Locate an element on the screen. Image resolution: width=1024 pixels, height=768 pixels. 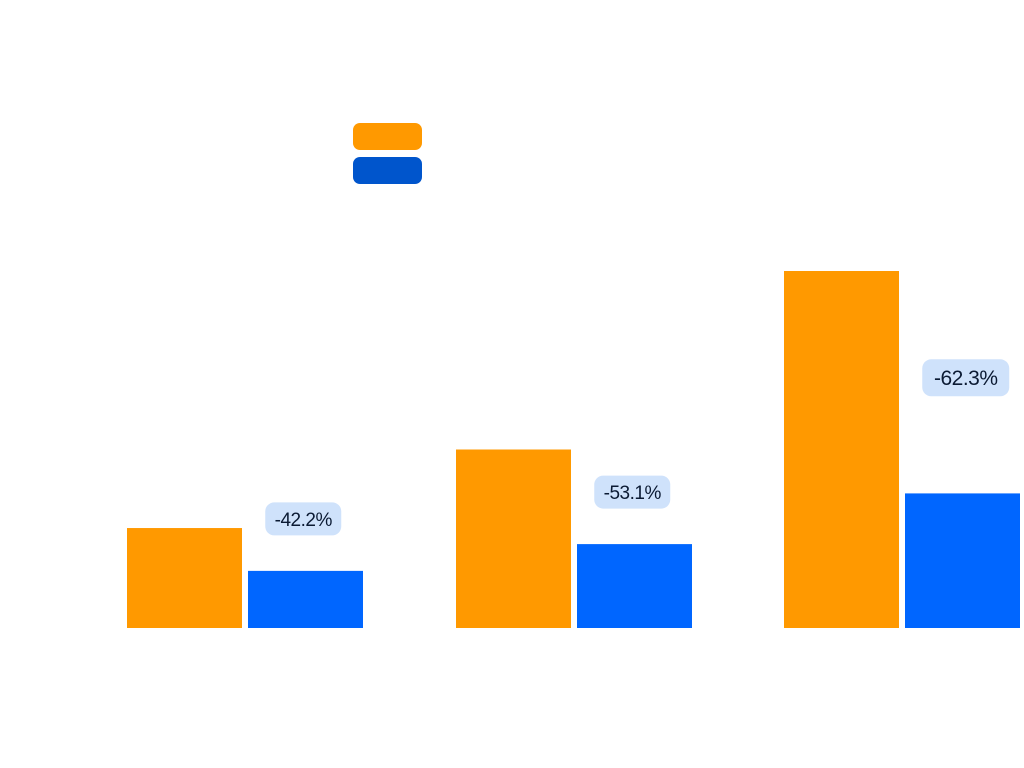
change-badge-label: -53.1% is located at coordinates (633, 493).